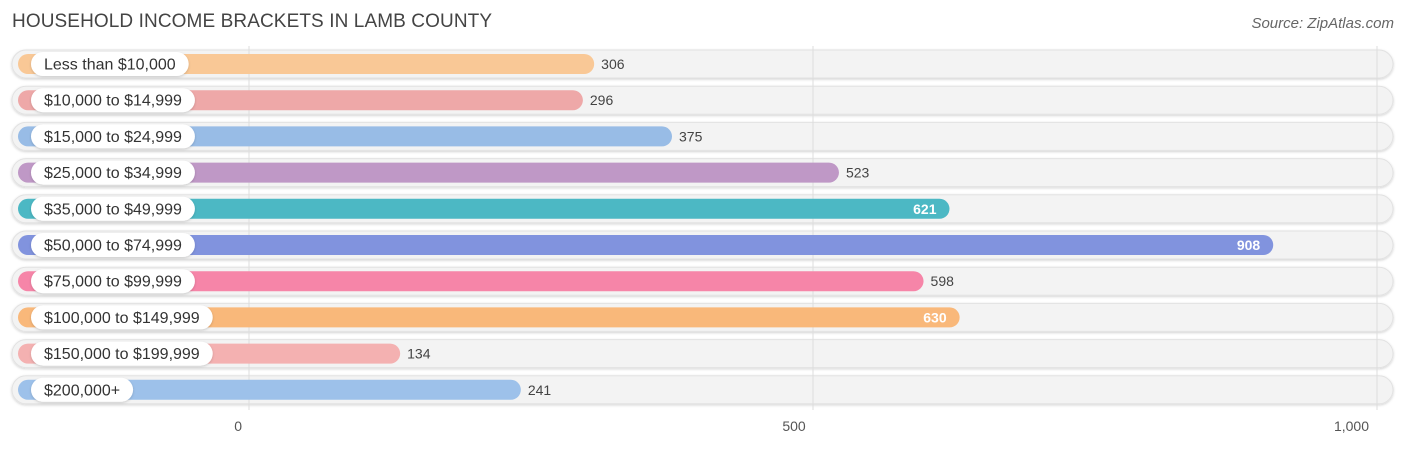  What do you see at coordinates (1249, 245) in the screenshot?
I see `value-label: 908` at bounding box center [1249, 245].